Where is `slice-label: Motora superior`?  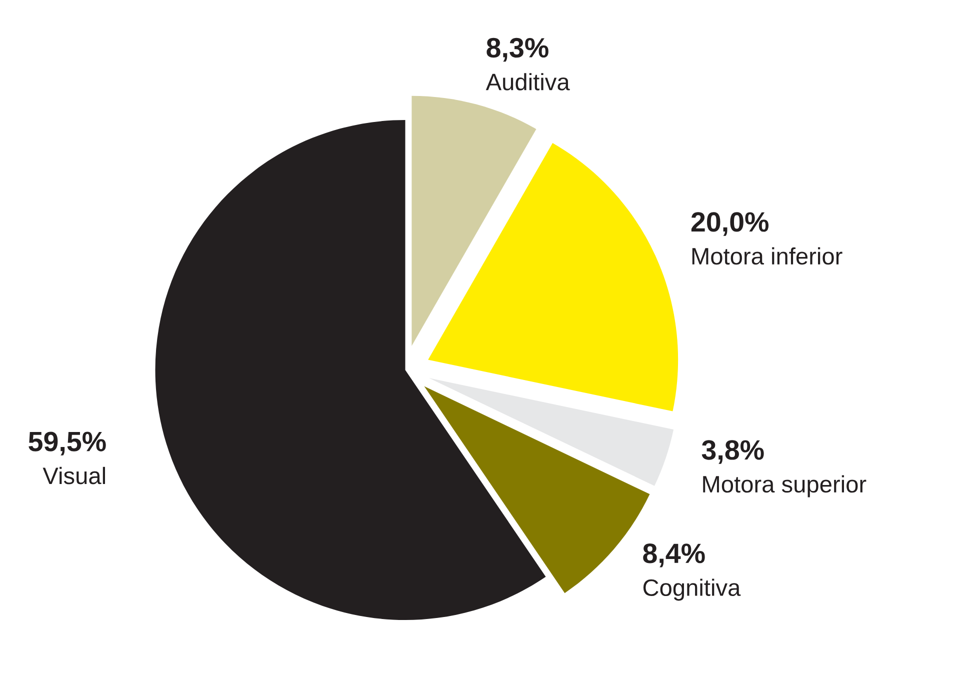 slice-label: Motora superior is located at coordinates (784, 486).